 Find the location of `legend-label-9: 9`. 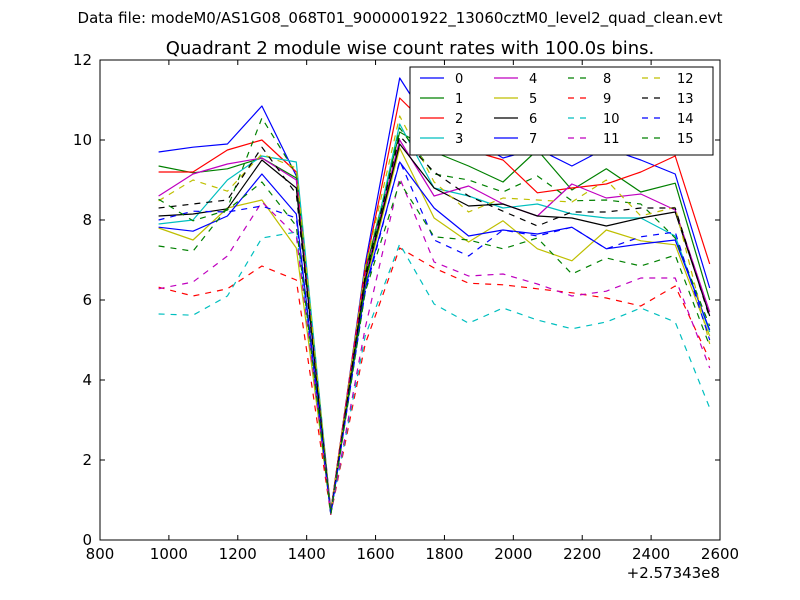

legend-label-9: 9 is located at coordinates (607, 99).